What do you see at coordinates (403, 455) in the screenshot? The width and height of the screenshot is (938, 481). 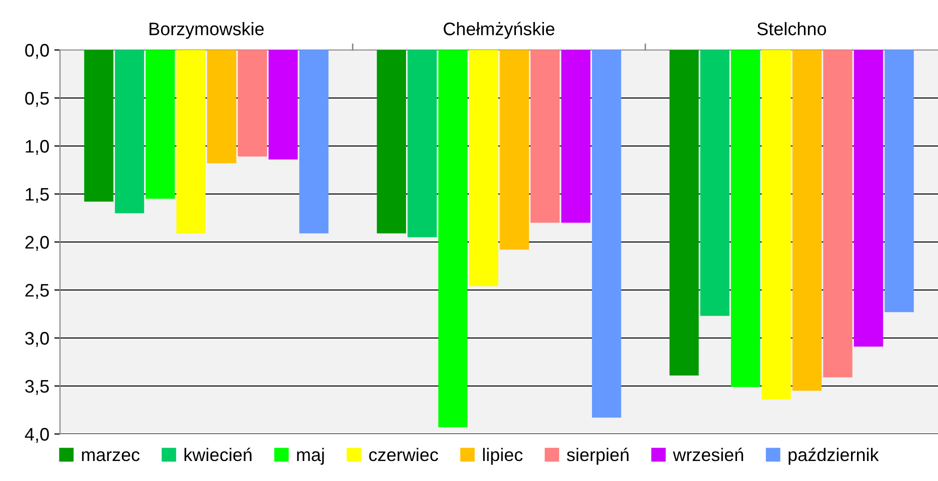 I see `legend-label: czerwiec` at bounding box center [403, 455].